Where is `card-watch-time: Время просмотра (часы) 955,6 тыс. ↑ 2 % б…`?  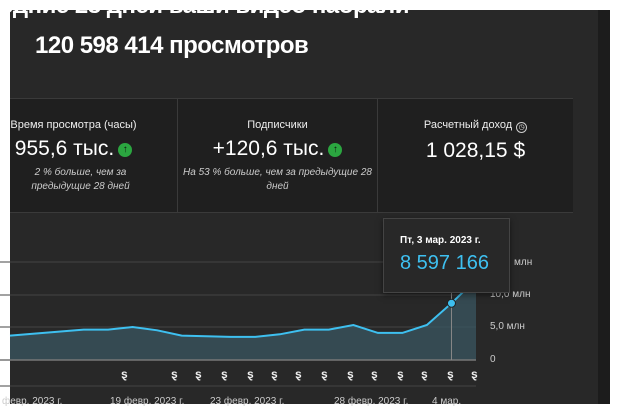 card-watch-time: Время просмотра (часы) 955,6 тыс. ↑ 2 % б… is located at coordinates (89, 156).